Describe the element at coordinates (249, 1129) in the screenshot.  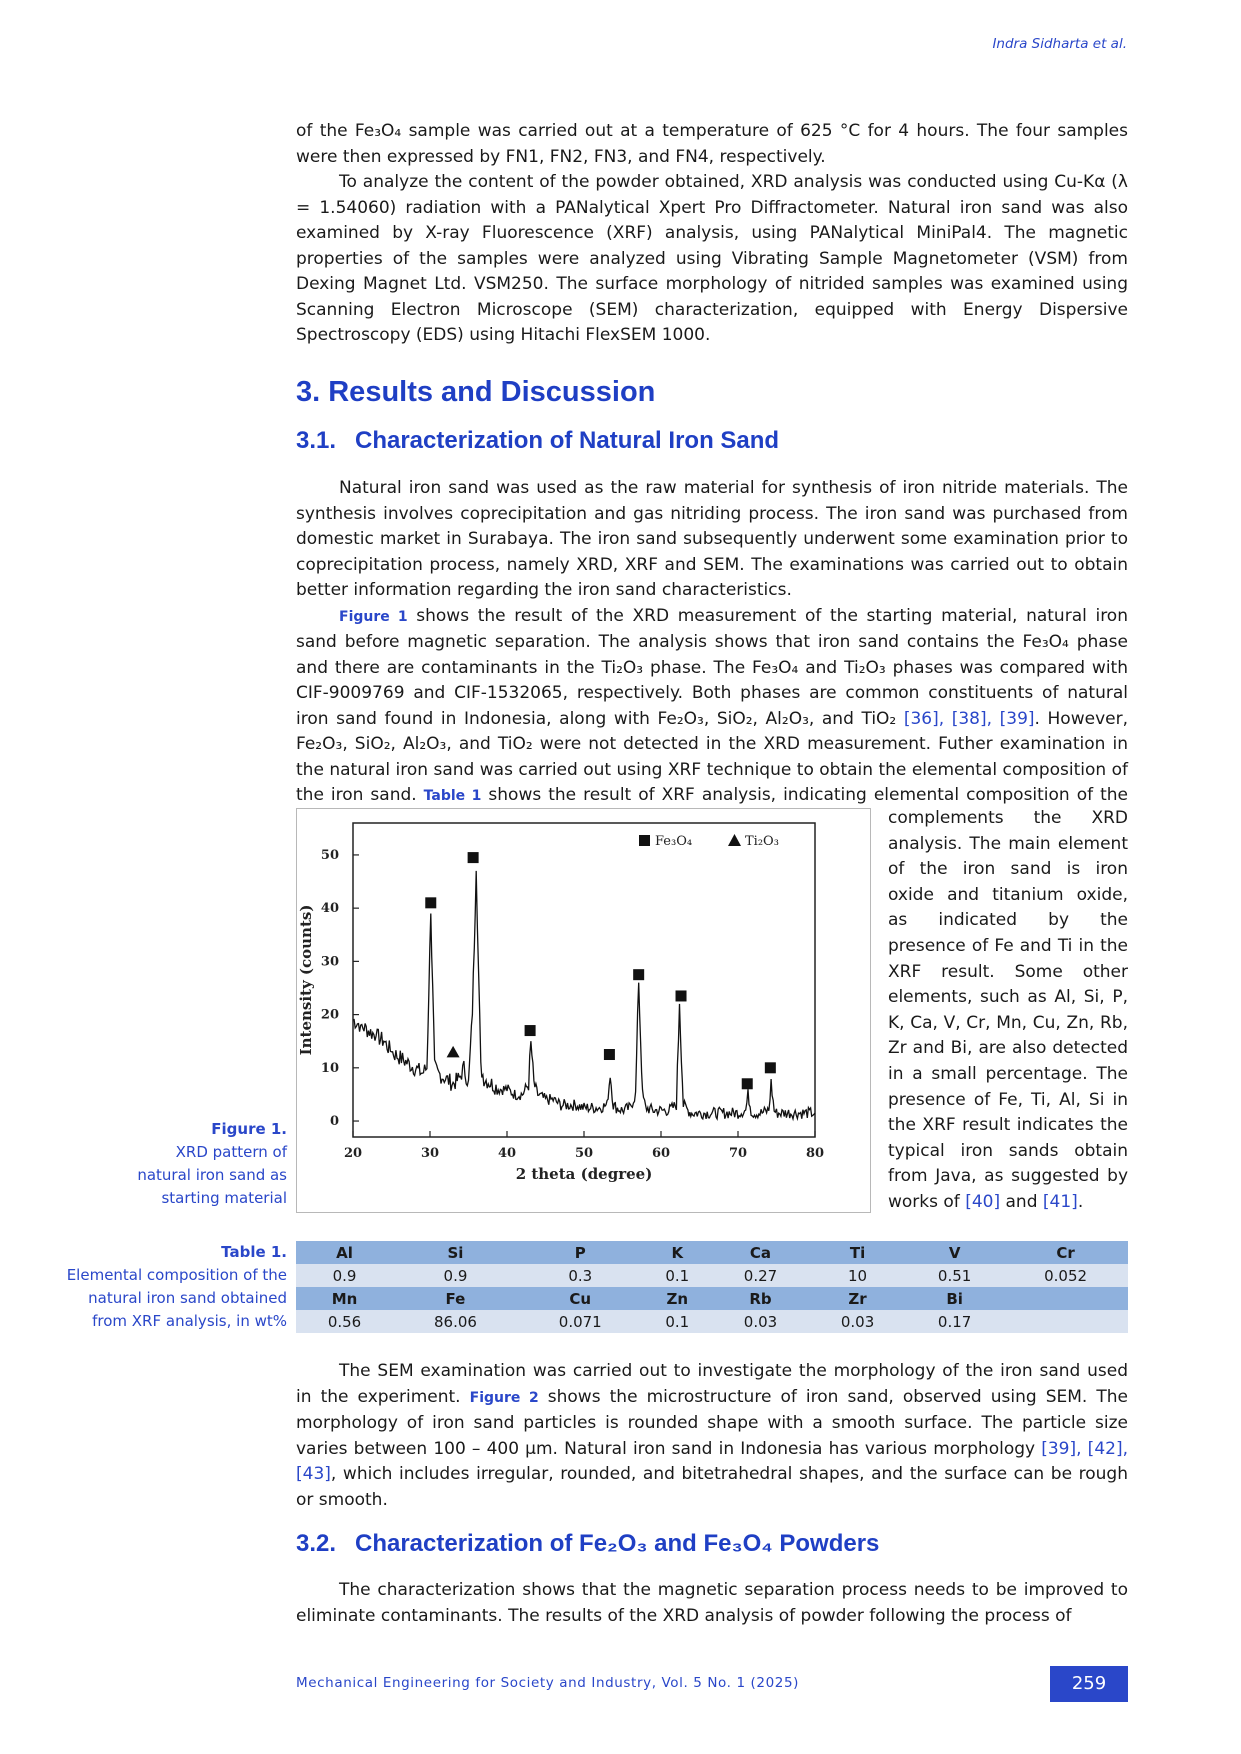
I see `figure-1-label: Figure 1.` at that location.